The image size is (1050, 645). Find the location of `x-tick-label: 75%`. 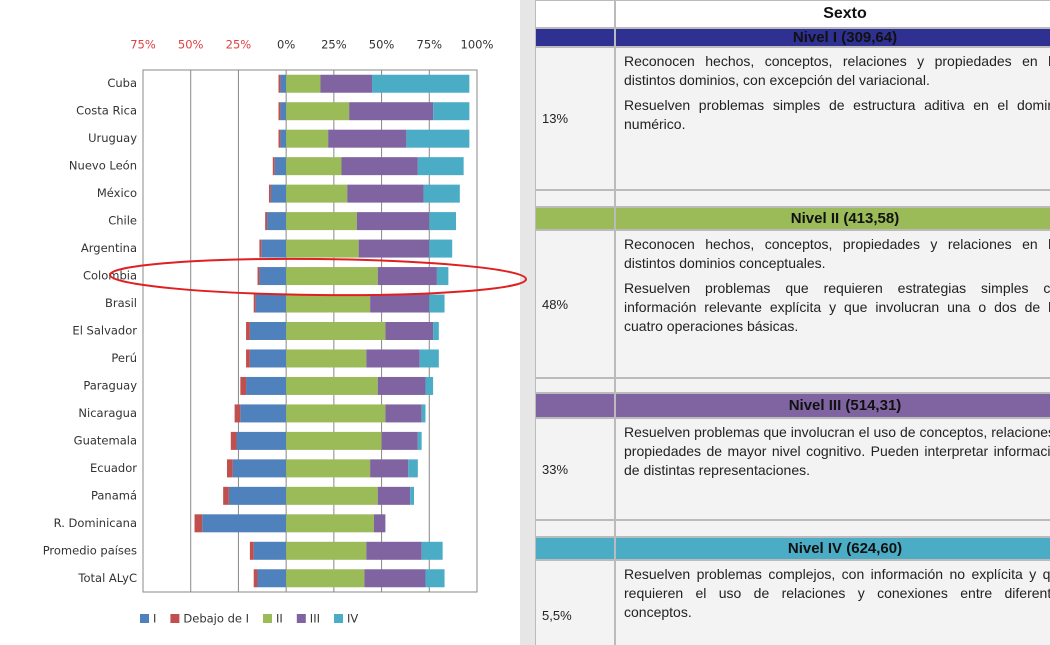

x-tick-label: 75% is located at coordinates (143, 45).